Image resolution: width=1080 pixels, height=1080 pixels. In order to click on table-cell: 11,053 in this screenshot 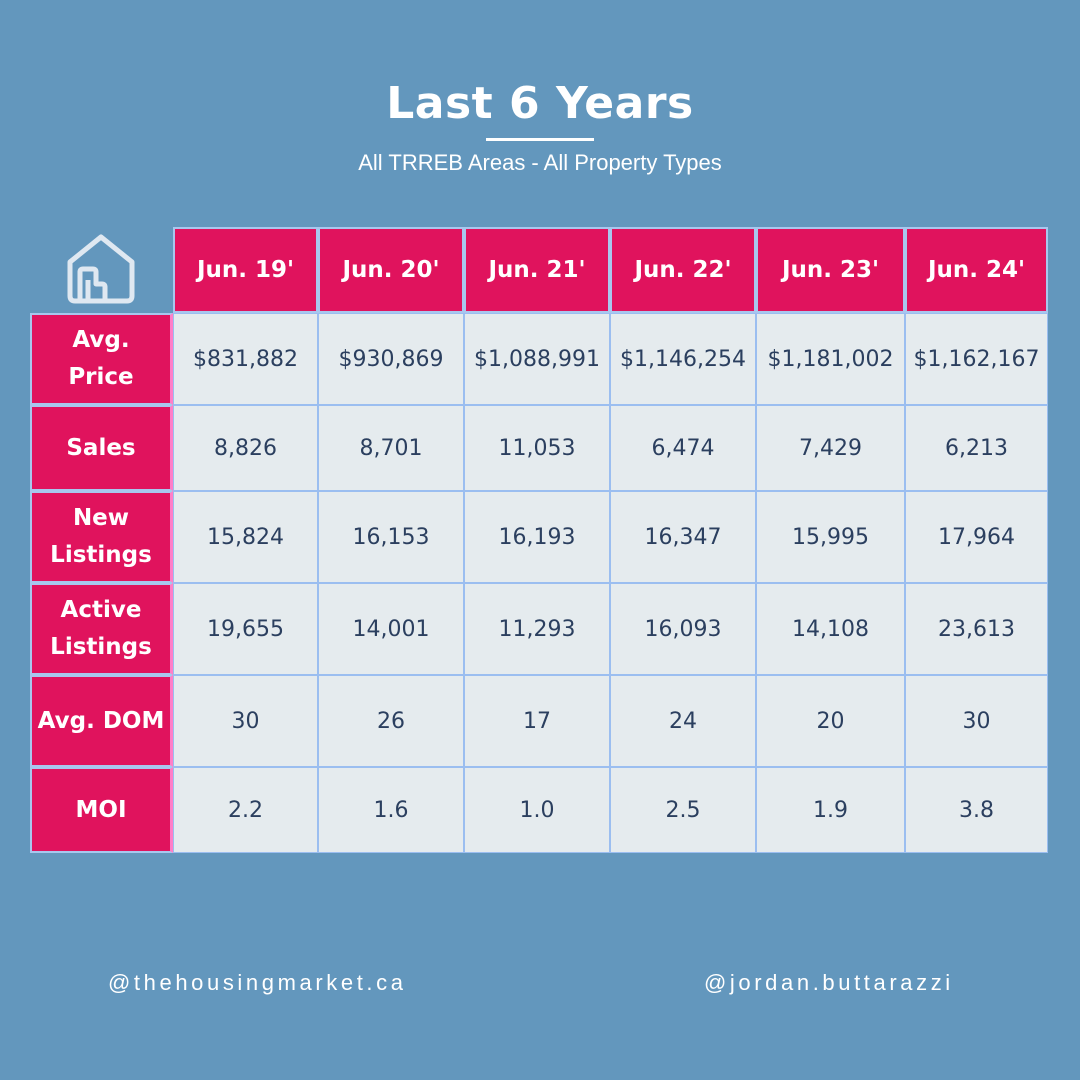, I will do `click(537, 448)`.